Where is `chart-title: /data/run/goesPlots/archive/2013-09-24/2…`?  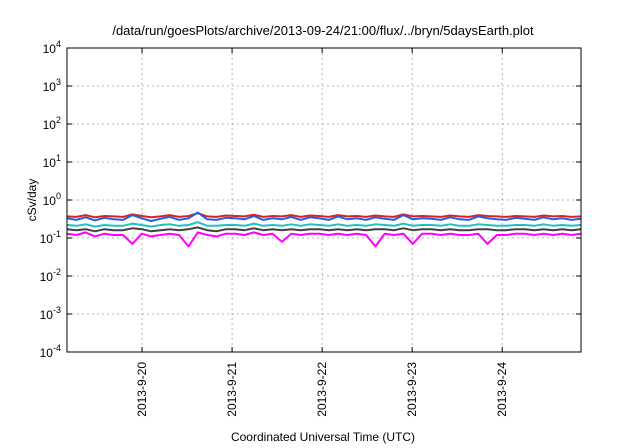
chart-title: /data/run/goesPlots/archive/2013-09-24/2… is located at coordinates (323, 30).